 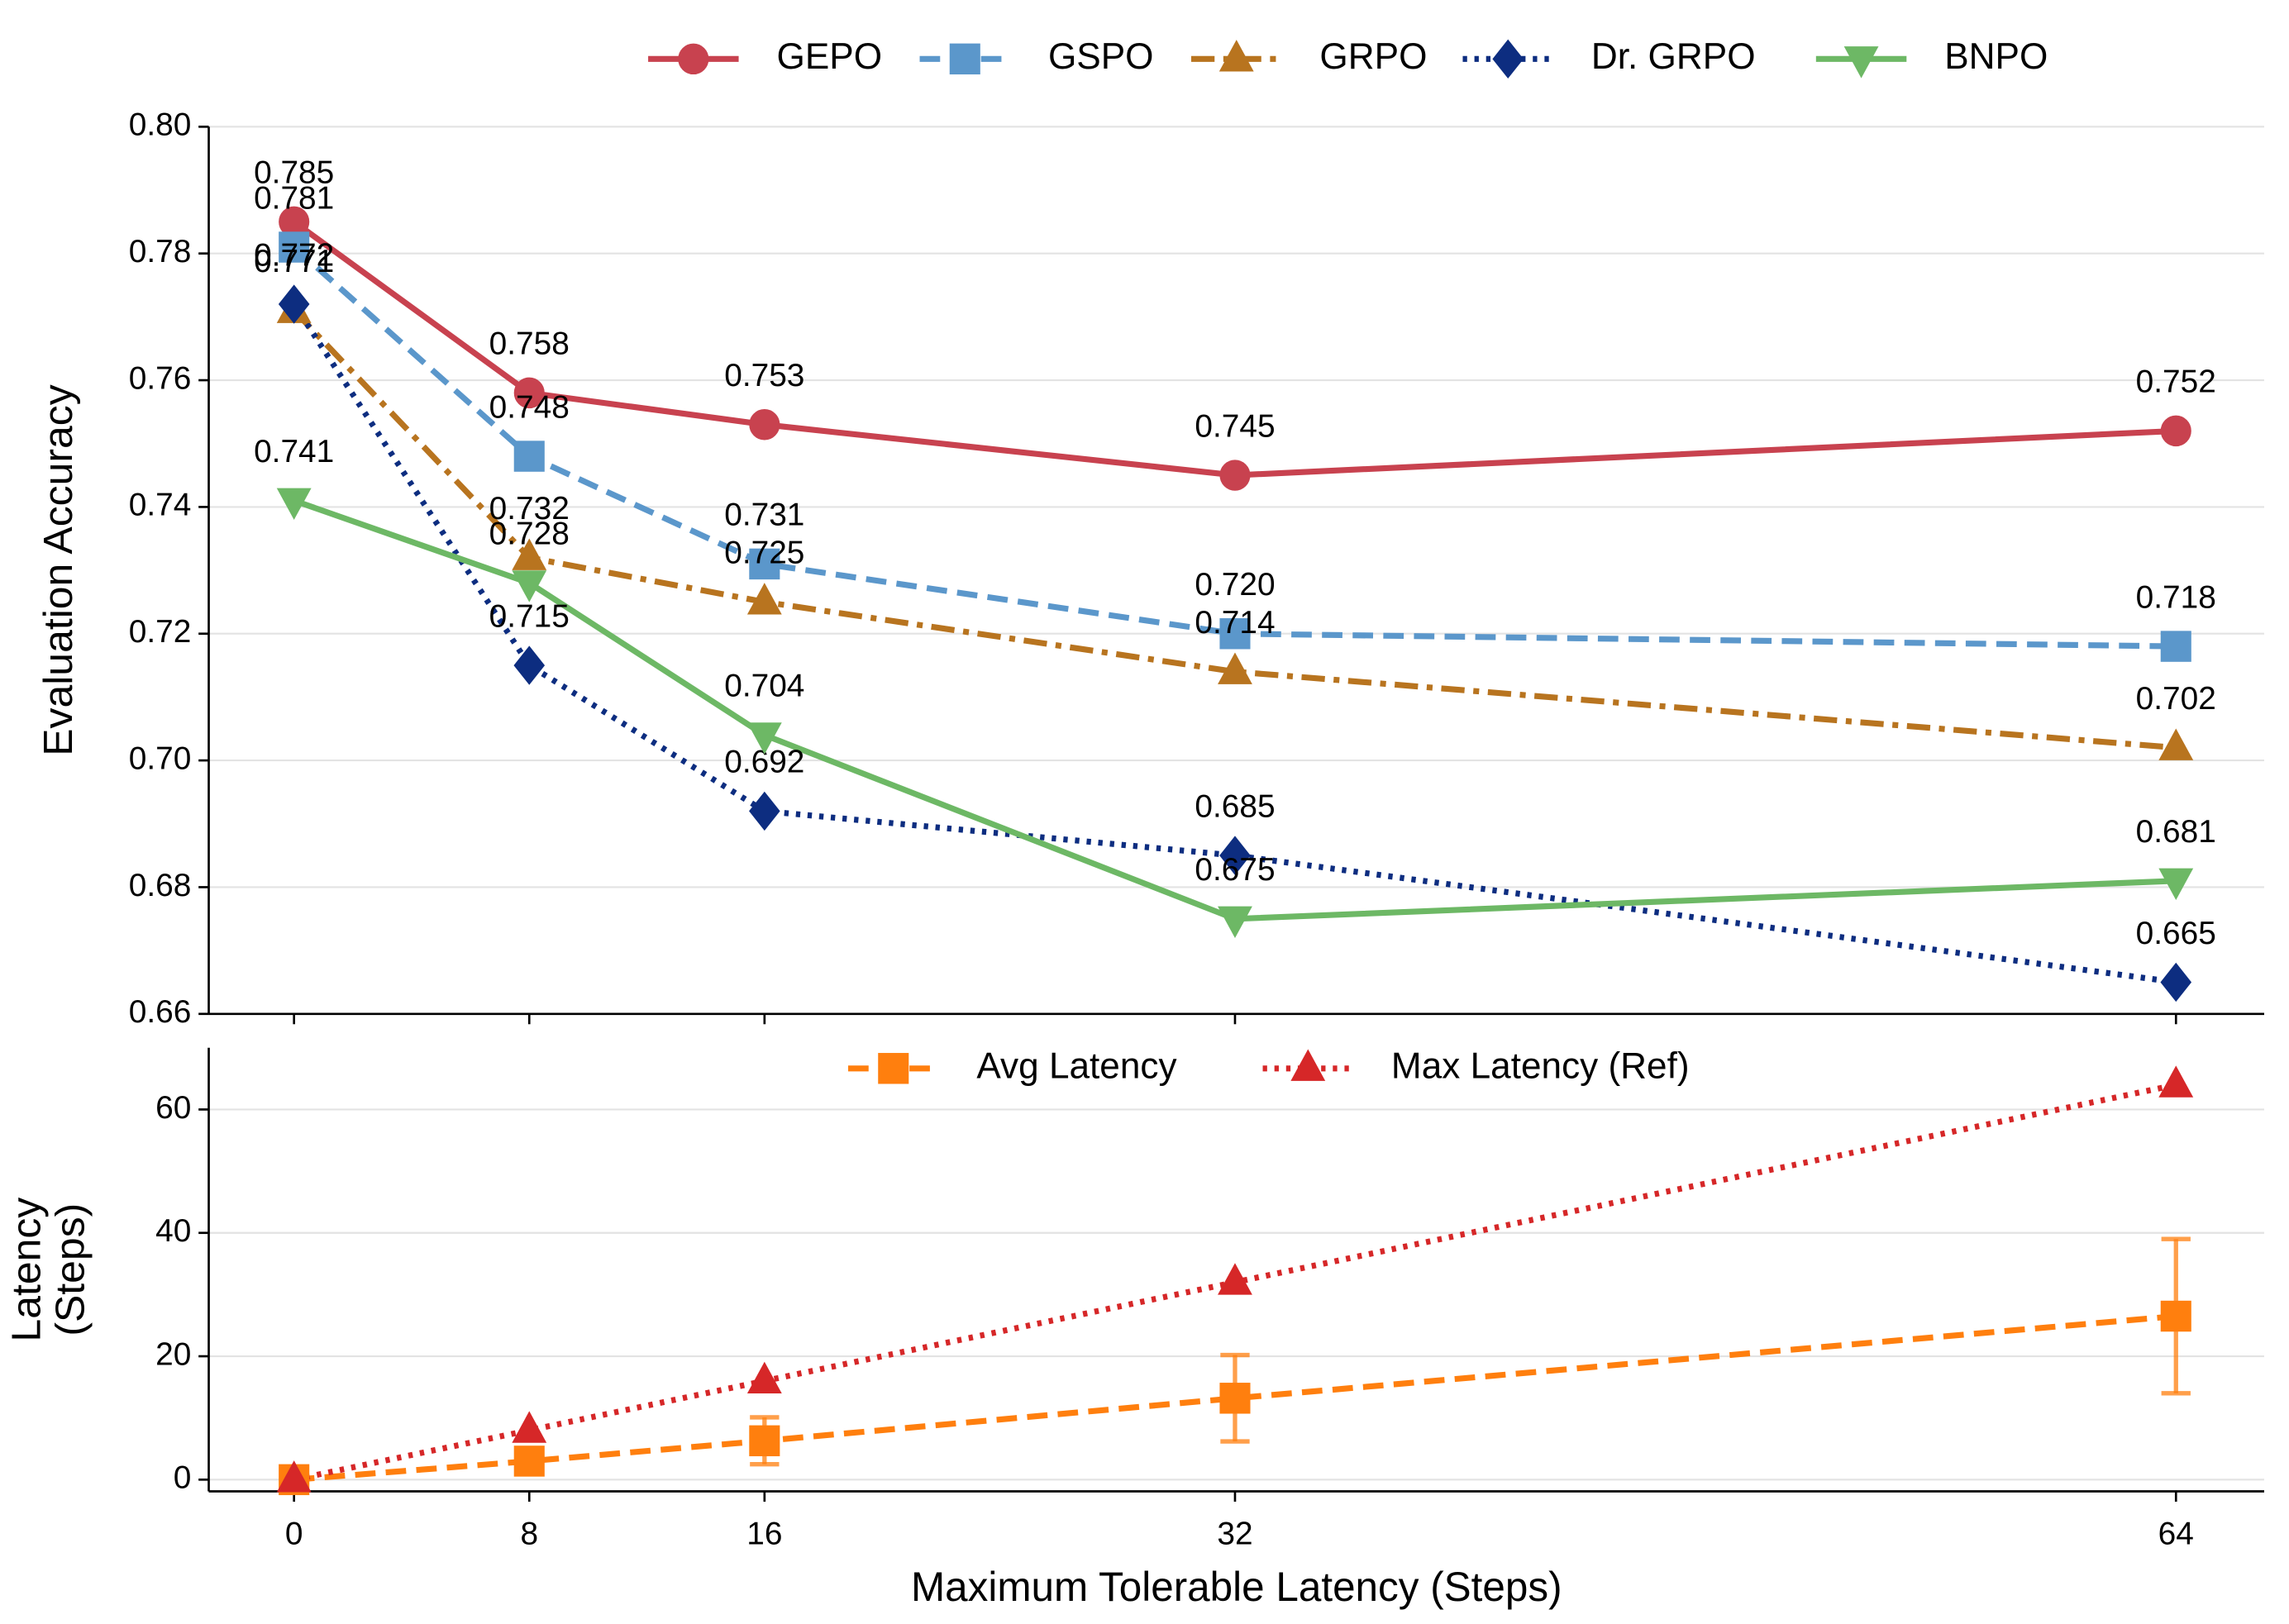 What do you see at coordinates (529, 1533) in the screenshot?
I see `x-tick-label: 8` at bounding box center [529, 1533].